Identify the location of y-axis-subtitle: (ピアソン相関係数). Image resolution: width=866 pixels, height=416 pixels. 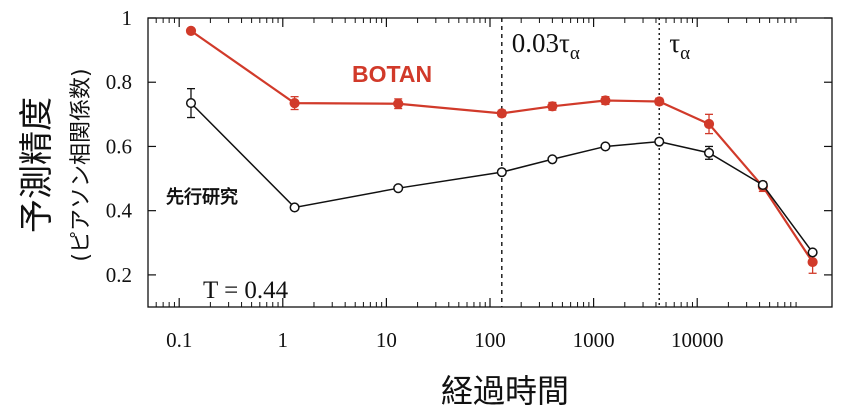
(81, 164).